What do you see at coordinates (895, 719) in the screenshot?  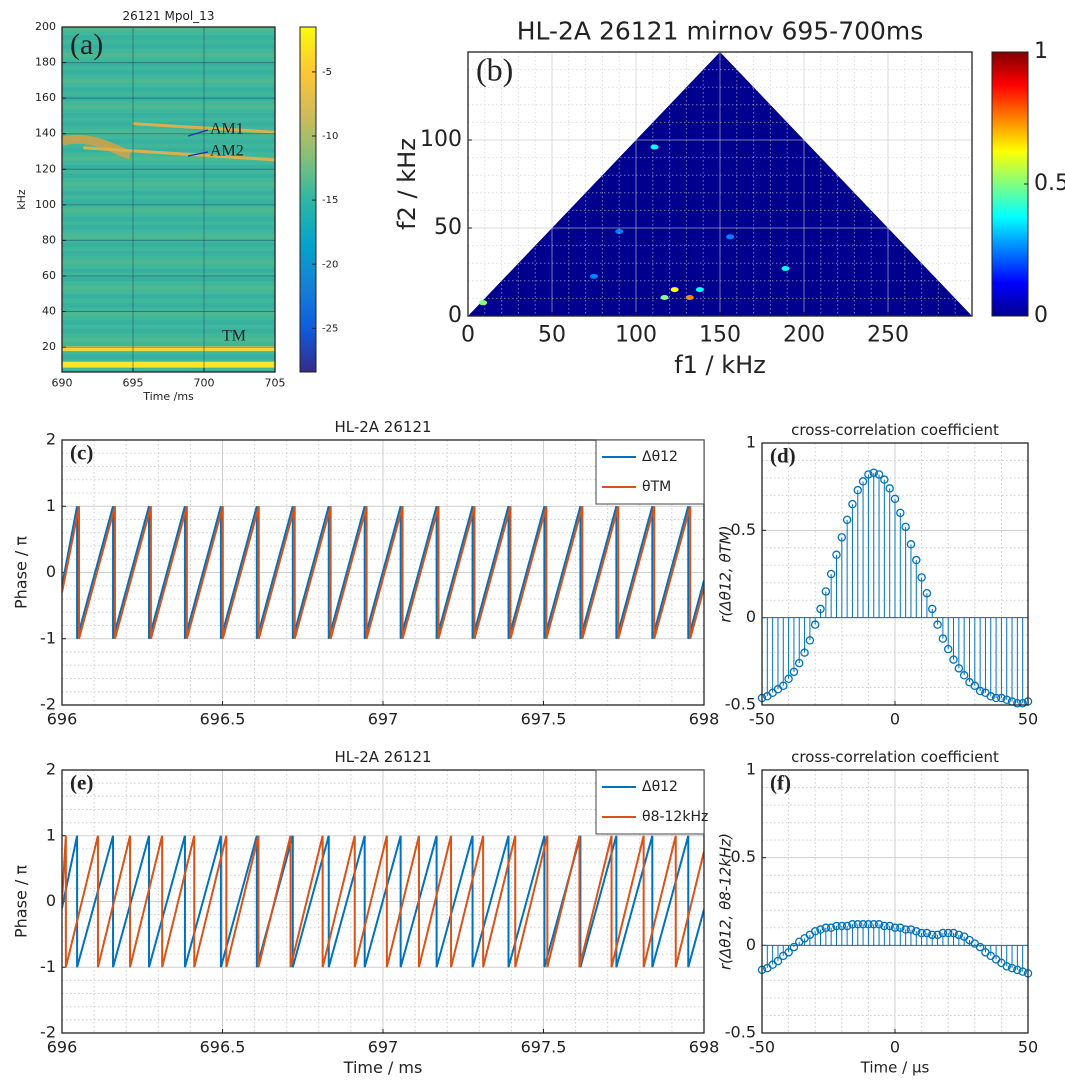 I see `x-tick-label: 0` at bounding box center [895, 719].